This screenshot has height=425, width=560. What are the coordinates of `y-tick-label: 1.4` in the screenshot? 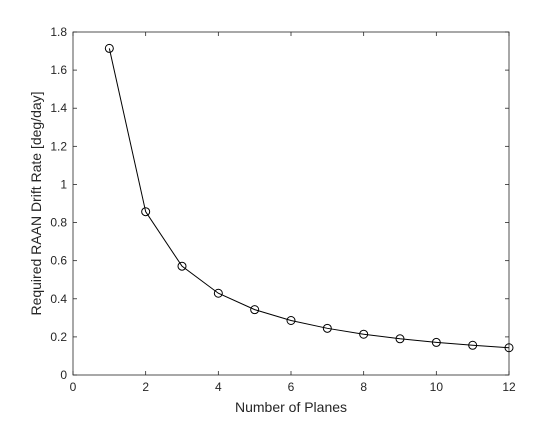 It's located at (58, 108).